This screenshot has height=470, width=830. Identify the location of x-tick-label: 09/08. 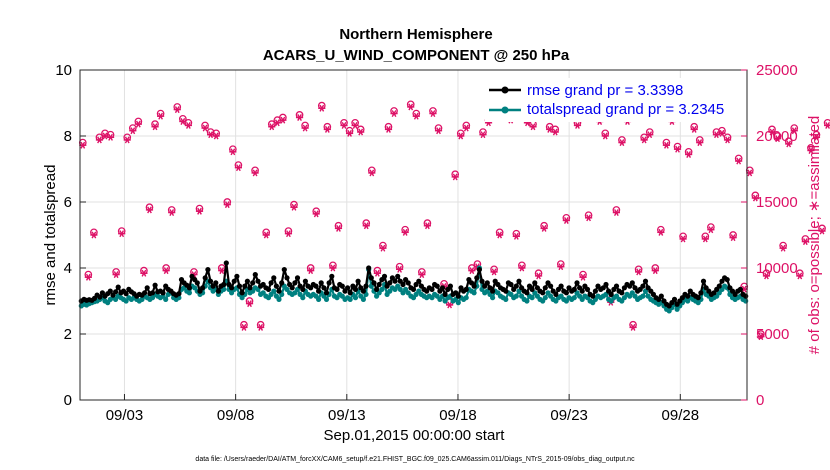
(236, 415).